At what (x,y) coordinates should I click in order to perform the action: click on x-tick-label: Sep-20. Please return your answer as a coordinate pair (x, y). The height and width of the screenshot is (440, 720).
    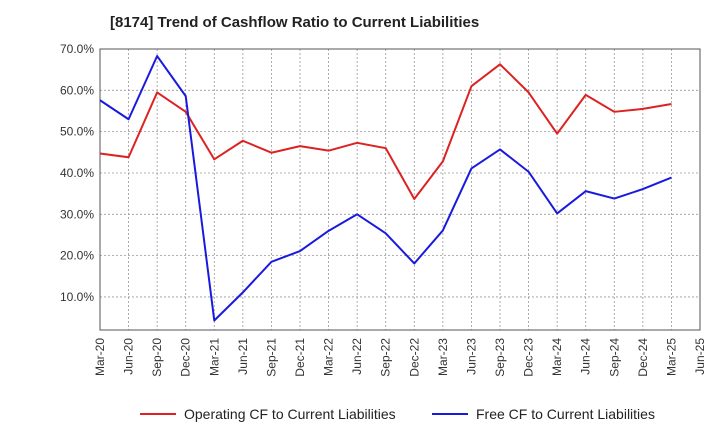
    Looking at the image, I should click on (157, 357).